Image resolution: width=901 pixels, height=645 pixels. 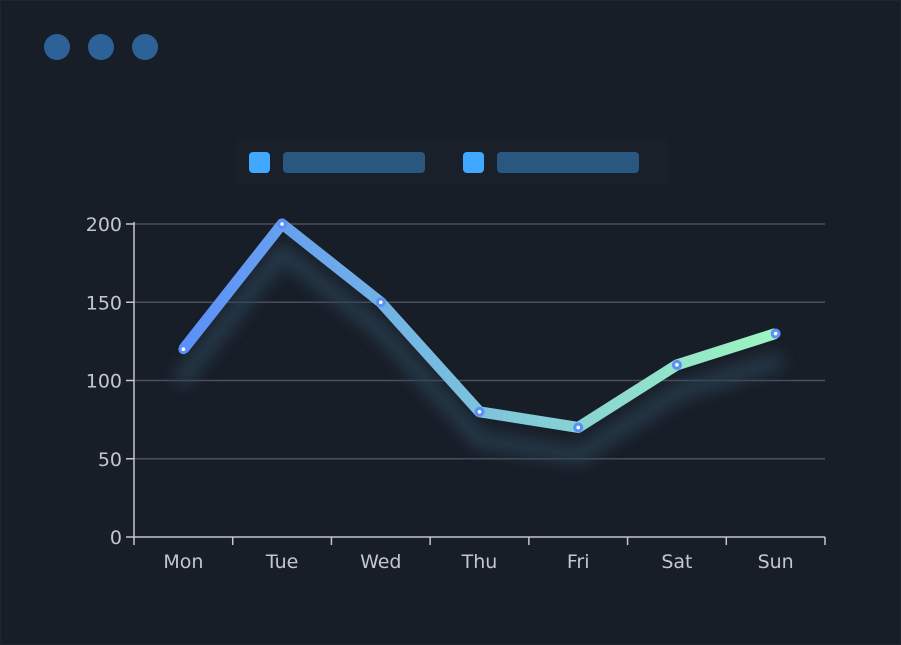 What do you see at coordinates (452, 162) in the screenshot?
I see `legend` at bounding box center [452, 162].